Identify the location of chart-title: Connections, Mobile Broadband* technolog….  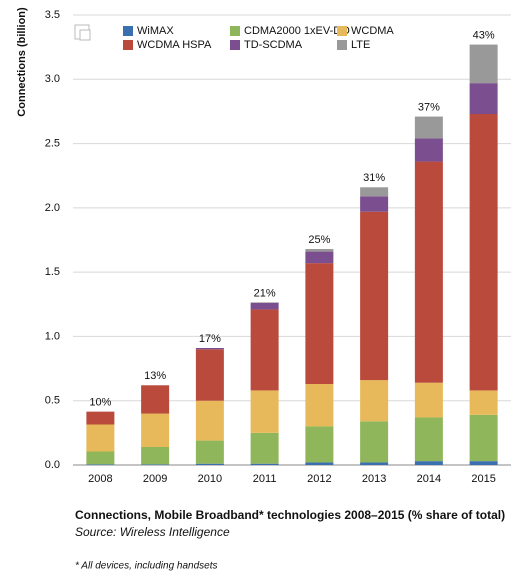
(290, 515).